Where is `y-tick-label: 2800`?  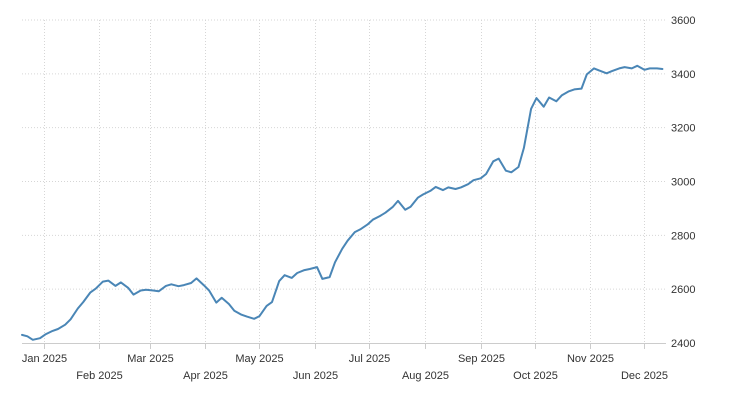 y-tick-label: 2800 is located at coordinates (683, 236).